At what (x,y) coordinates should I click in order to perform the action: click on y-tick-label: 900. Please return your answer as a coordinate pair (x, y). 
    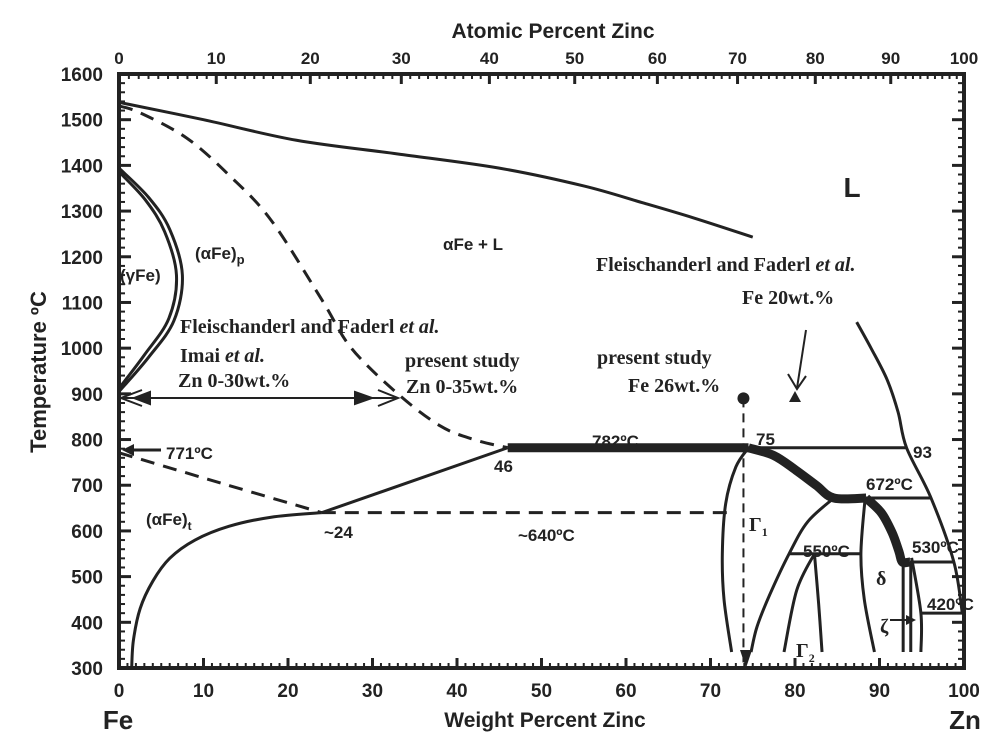
    Looking at the image, I should click on (87, 395).